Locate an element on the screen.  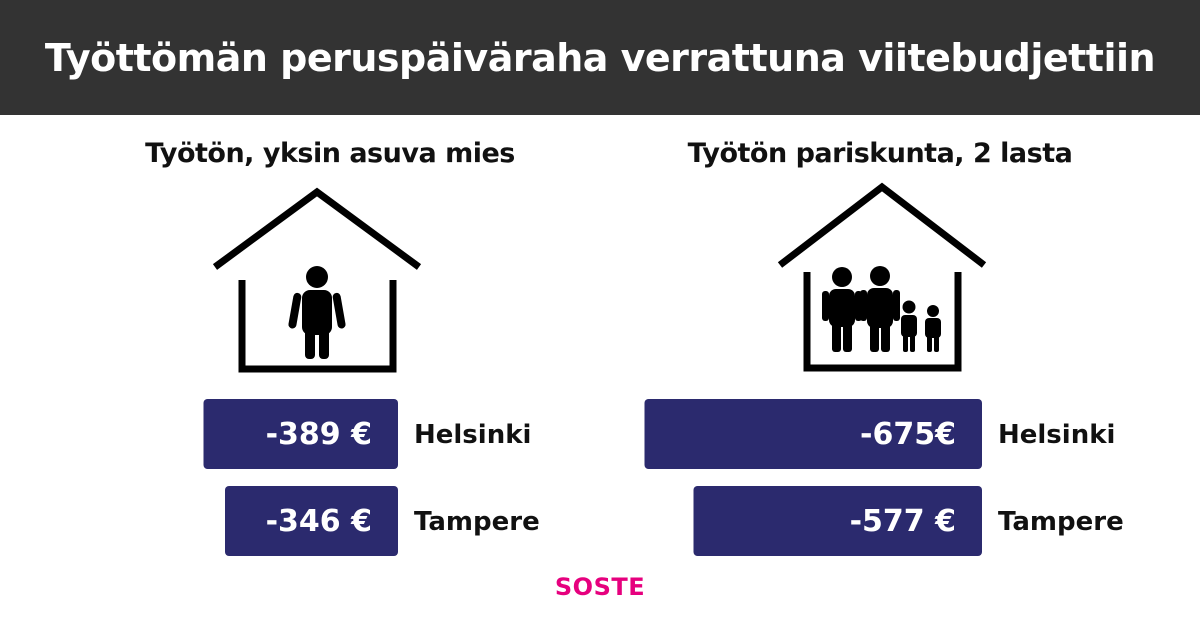
bar-value-label: -346 € is located at coordinates (319, 521).